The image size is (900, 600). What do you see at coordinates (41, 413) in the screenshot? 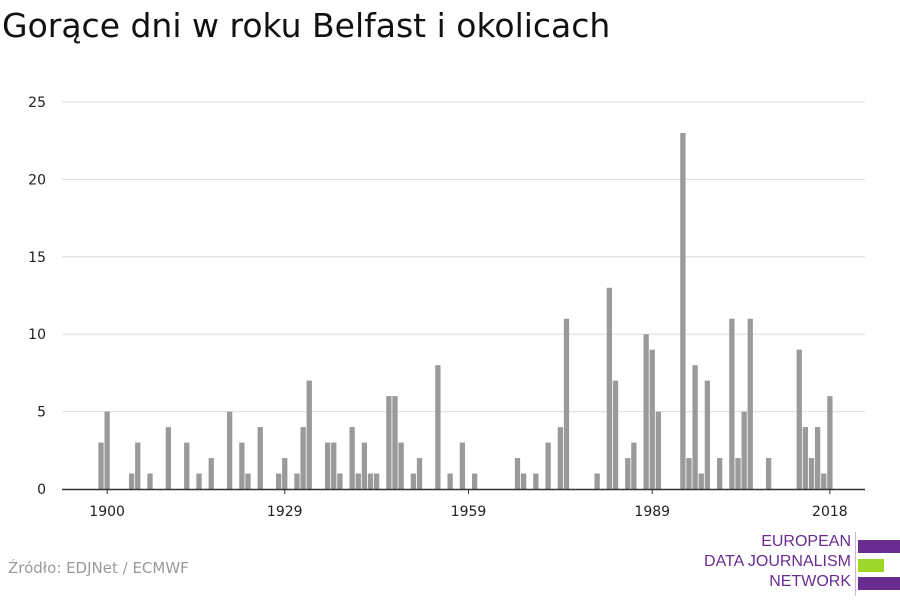
I see `y-tick-label: 5` at bounding box center [41, 413].